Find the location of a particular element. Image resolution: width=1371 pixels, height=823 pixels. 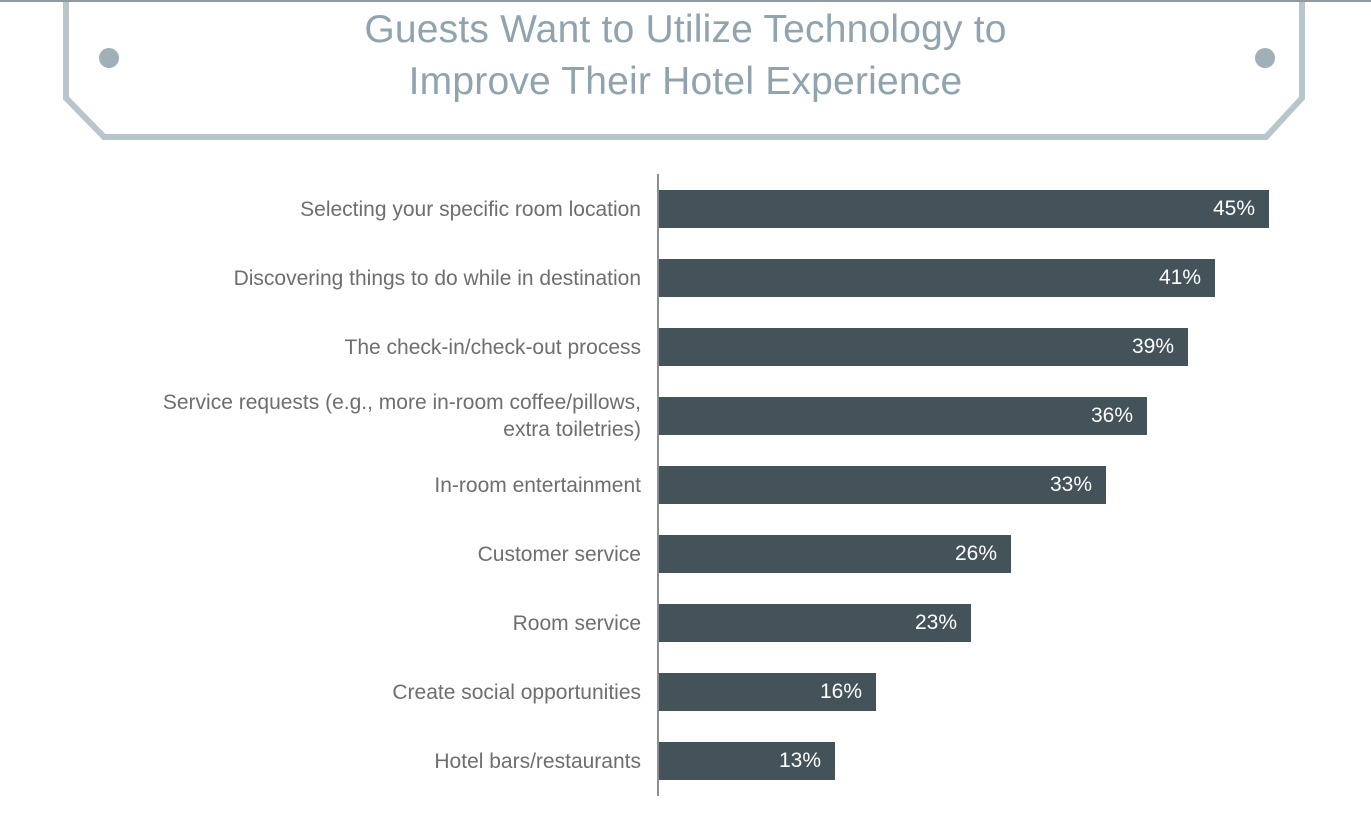

category-label: The check-in/check-out process is located at coordinates (493, 347).